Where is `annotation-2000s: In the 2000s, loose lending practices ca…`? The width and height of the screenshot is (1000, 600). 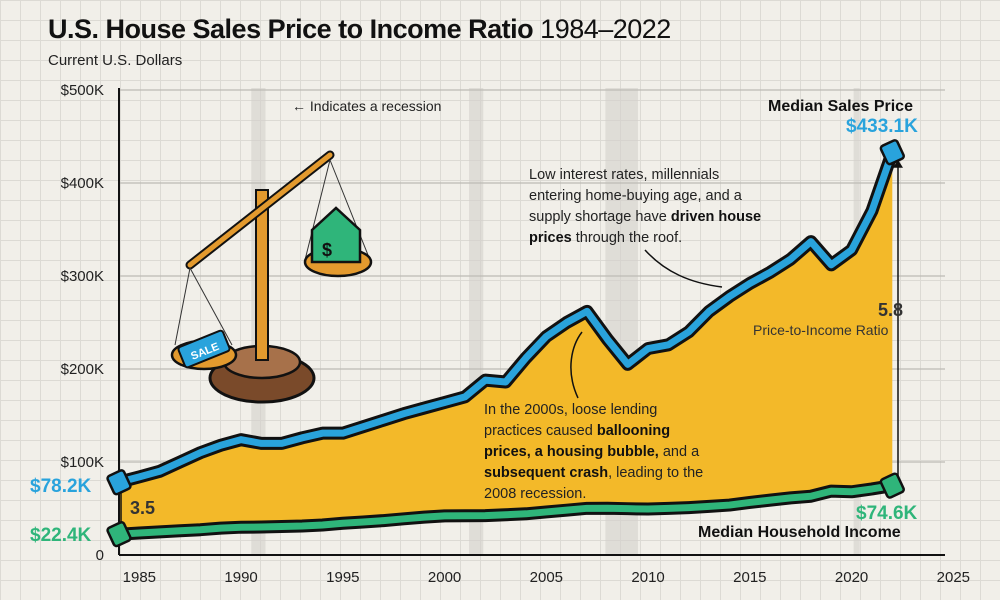 annotation-2000s: In the 2000s, loose lending practices ca… is located at coordinates (594, 452).